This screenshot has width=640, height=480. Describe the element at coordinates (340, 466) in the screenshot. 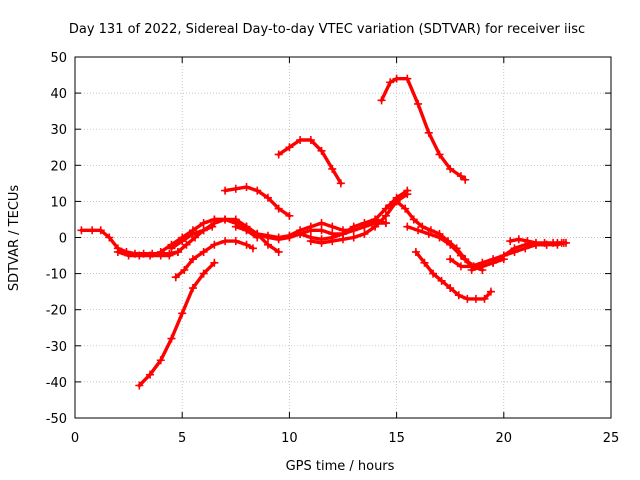

I see `x-axis-label: GPS time / hours` at that location.